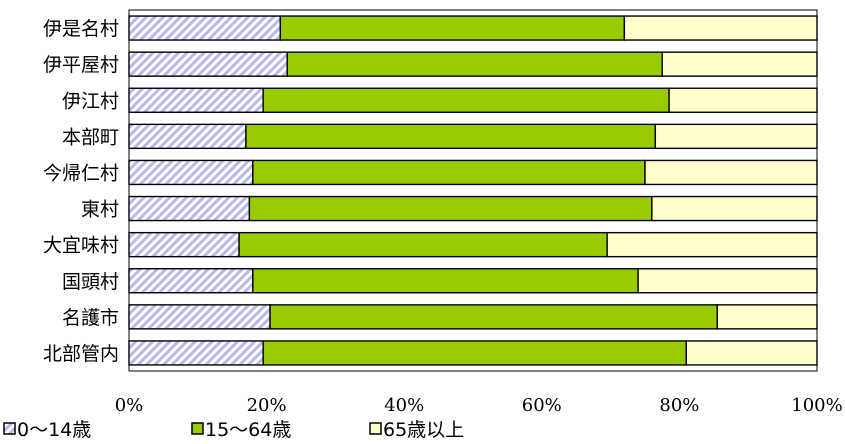  I want to click on x-tick-label: 100%, so click(816, 405).